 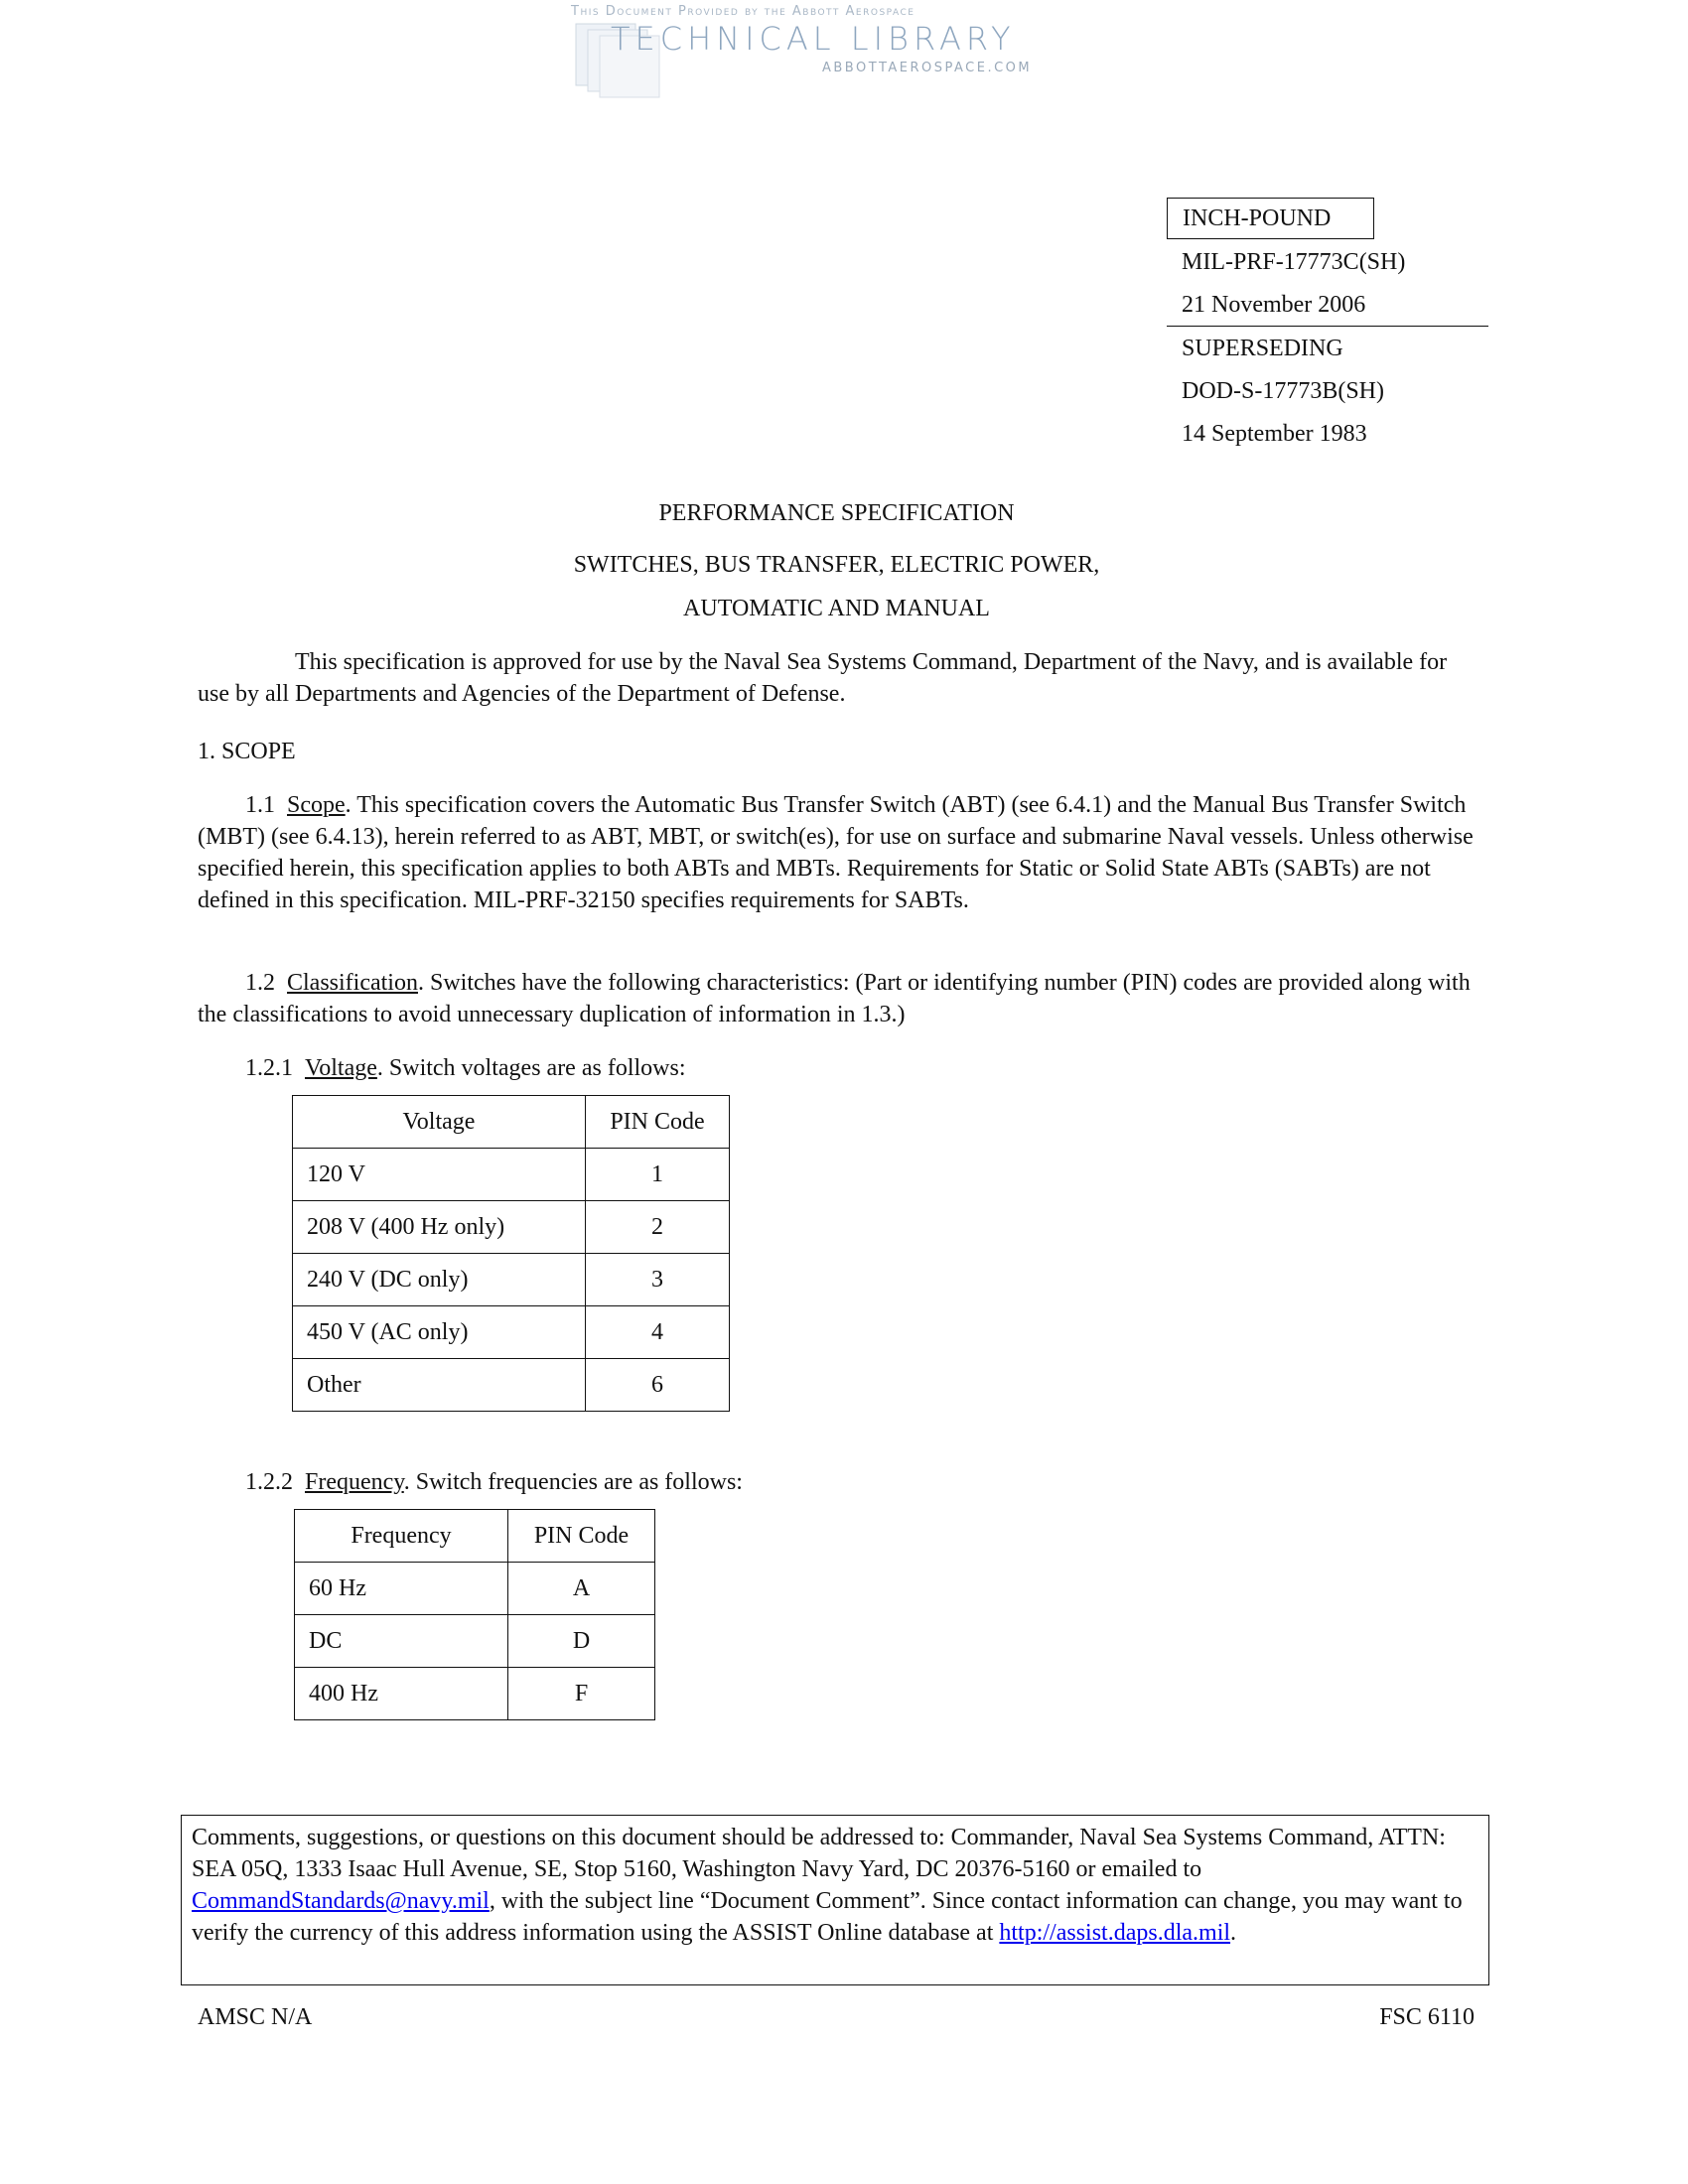 I want to click on frequency-table: Frequency PIN Code 60 Hz A DC D 400 Hz F, so click(x=474, y=1614).